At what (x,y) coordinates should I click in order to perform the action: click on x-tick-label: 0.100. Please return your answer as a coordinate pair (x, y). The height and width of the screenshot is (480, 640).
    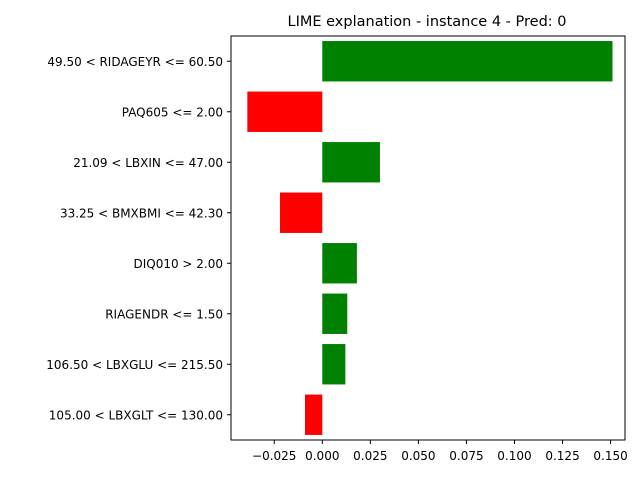
    Looking at the image, I should click on (514, 456).